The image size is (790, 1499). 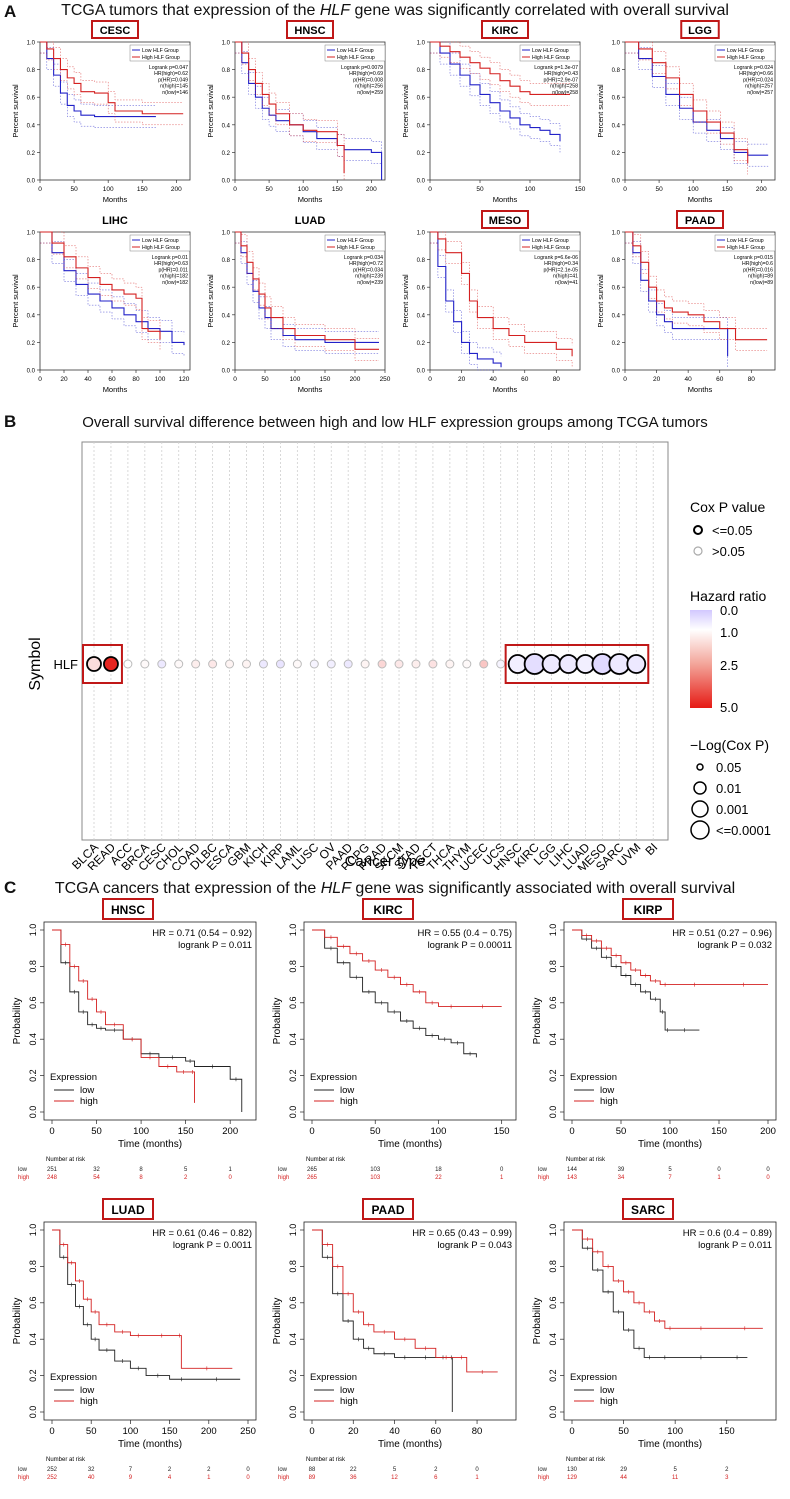 I want to click on legend-hr-tick: 2.5, so click(x=729, y=665).